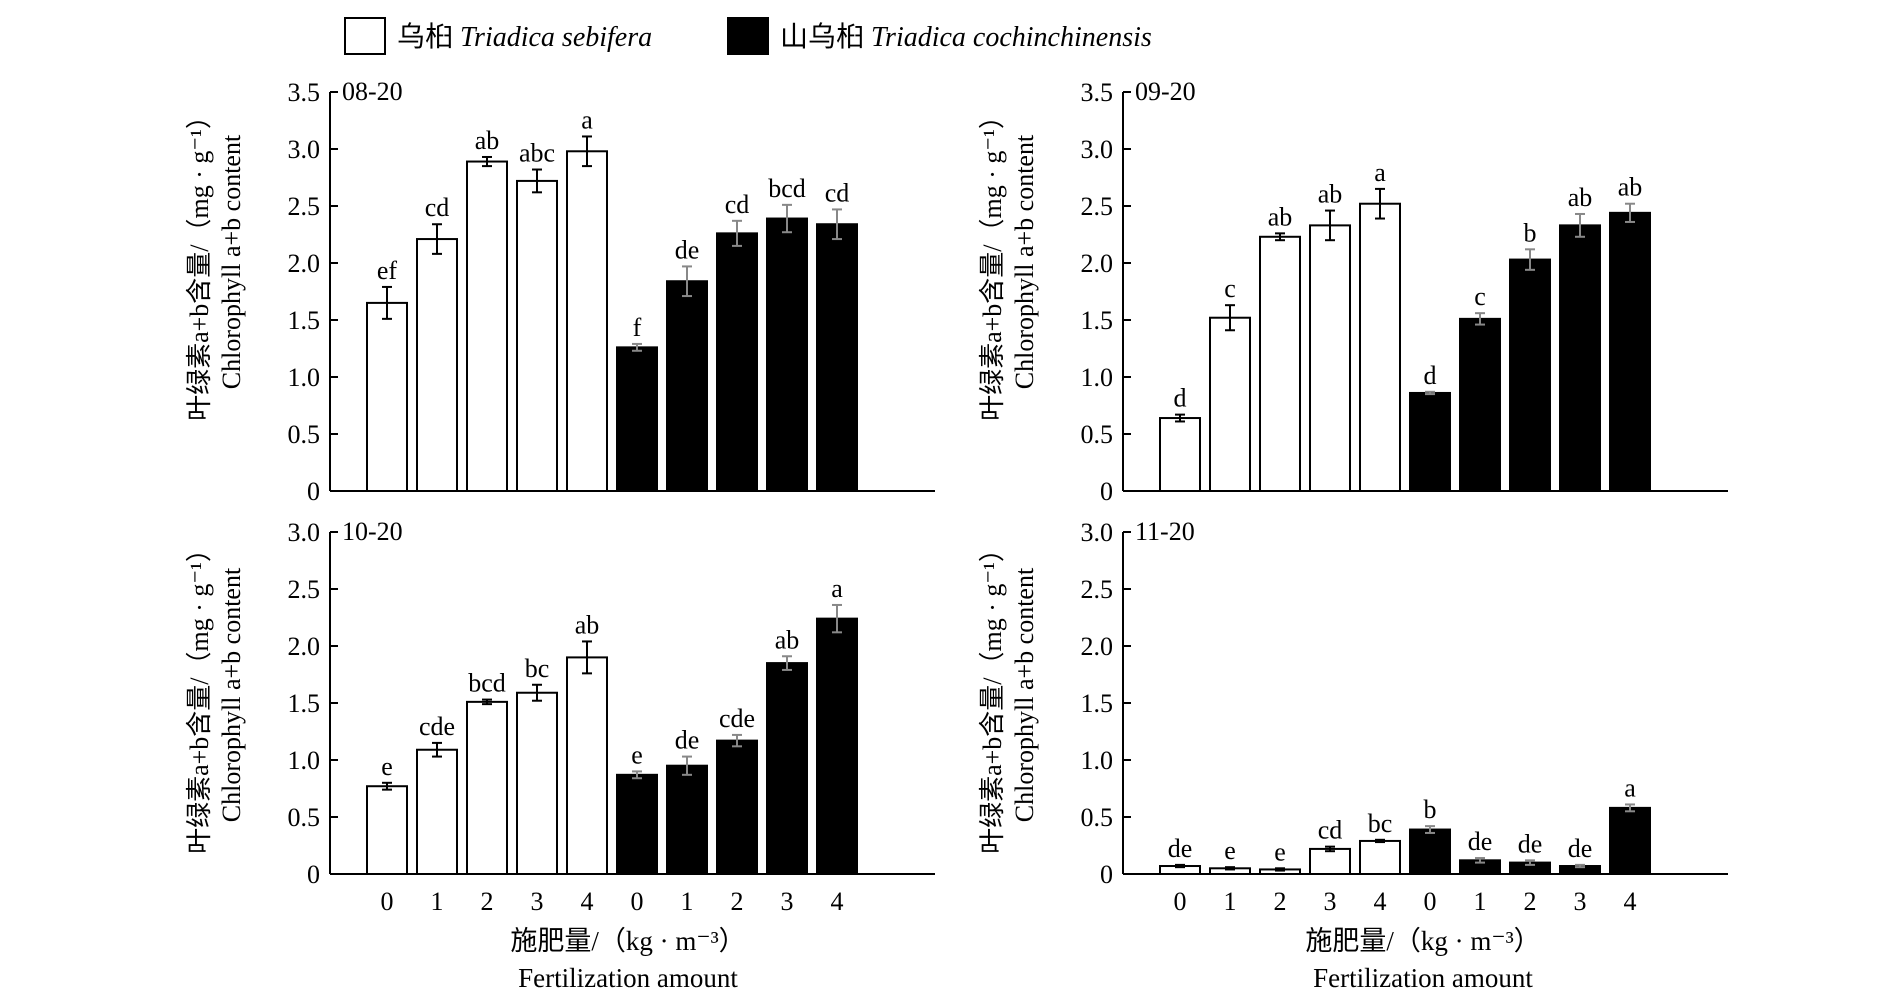  What do you see at coordinates (1380, 823) in the screenshot?
I see `significance-label: bc` at bounding box center [1380, 823].